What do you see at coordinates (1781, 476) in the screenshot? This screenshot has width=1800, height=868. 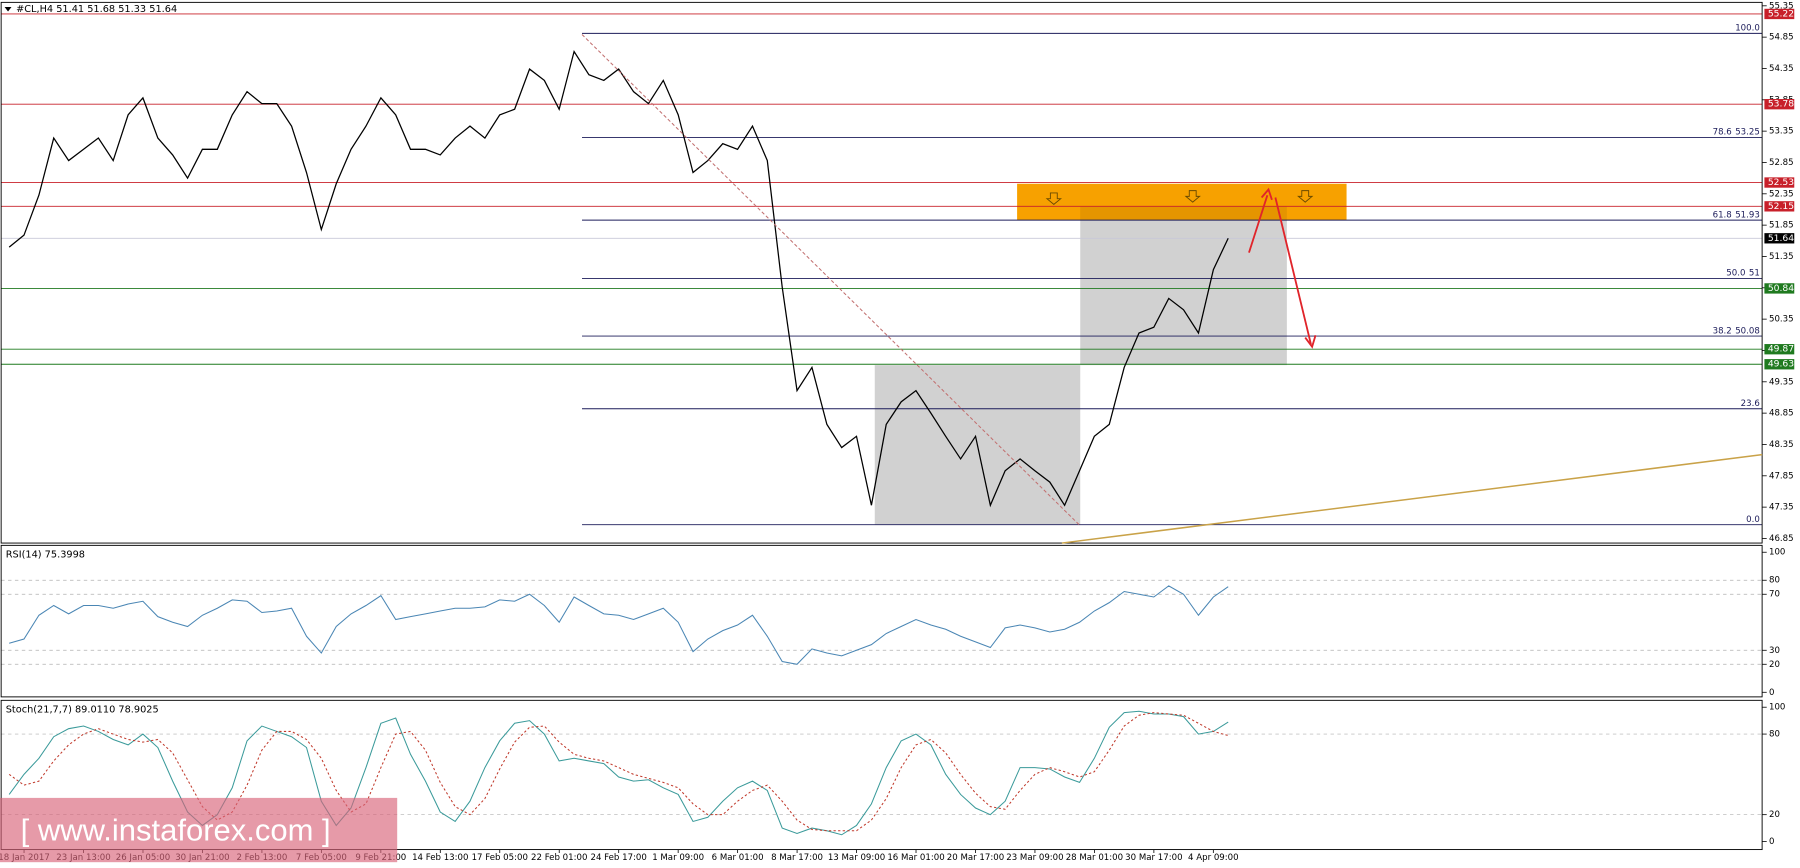 I see `y-tick-label: 47.85` at bounding box center [1781, 476].